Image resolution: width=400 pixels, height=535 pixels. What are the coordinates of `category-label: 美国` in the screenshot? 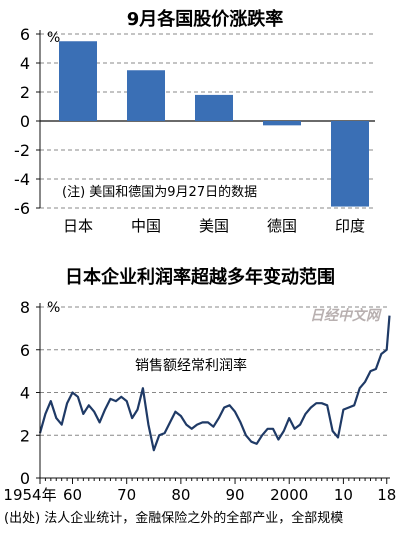 It's located at (214, 226).